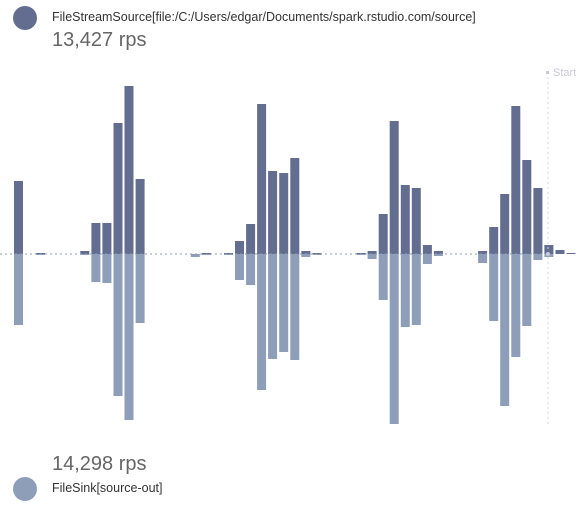 The height and width of the screenshot is (510, 588). Describe the element at coordinates (99, 464) in the screenshot. I see `sink-rate: 14,298 rps` at that location.